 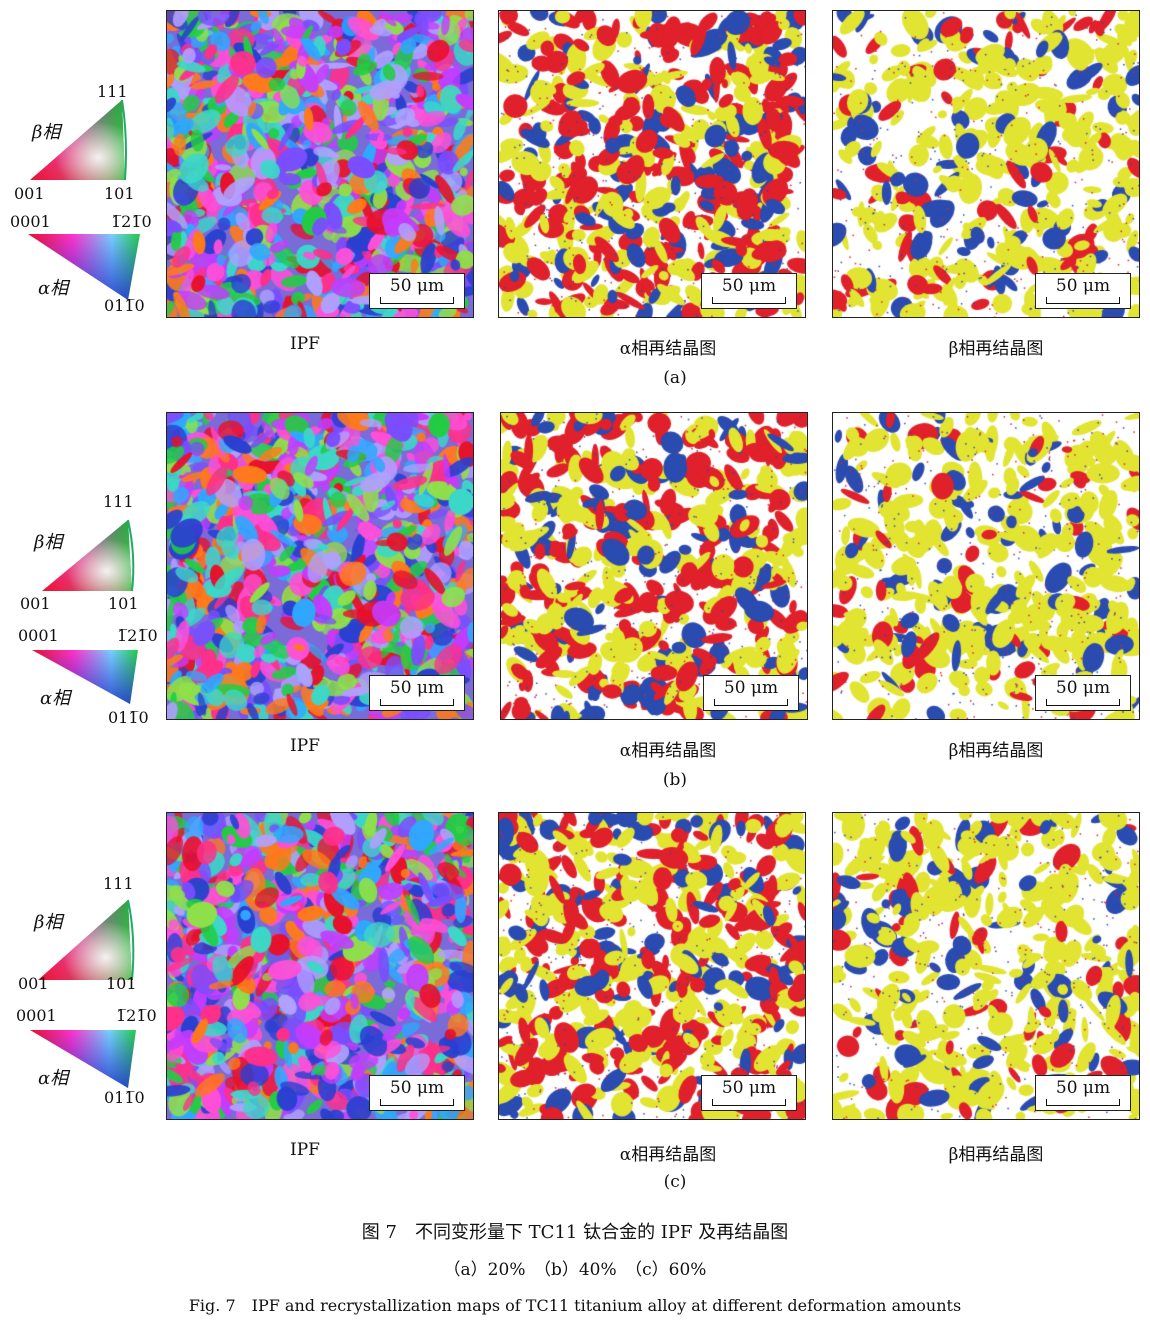 What do you see at coordinates (575, 1232) in the screenshot?
I see `figure-caption-cn: 图 7 不同变形量下 TC11 钛合金的 IPF 及再结晶图` at bounding box center [575, 1232].